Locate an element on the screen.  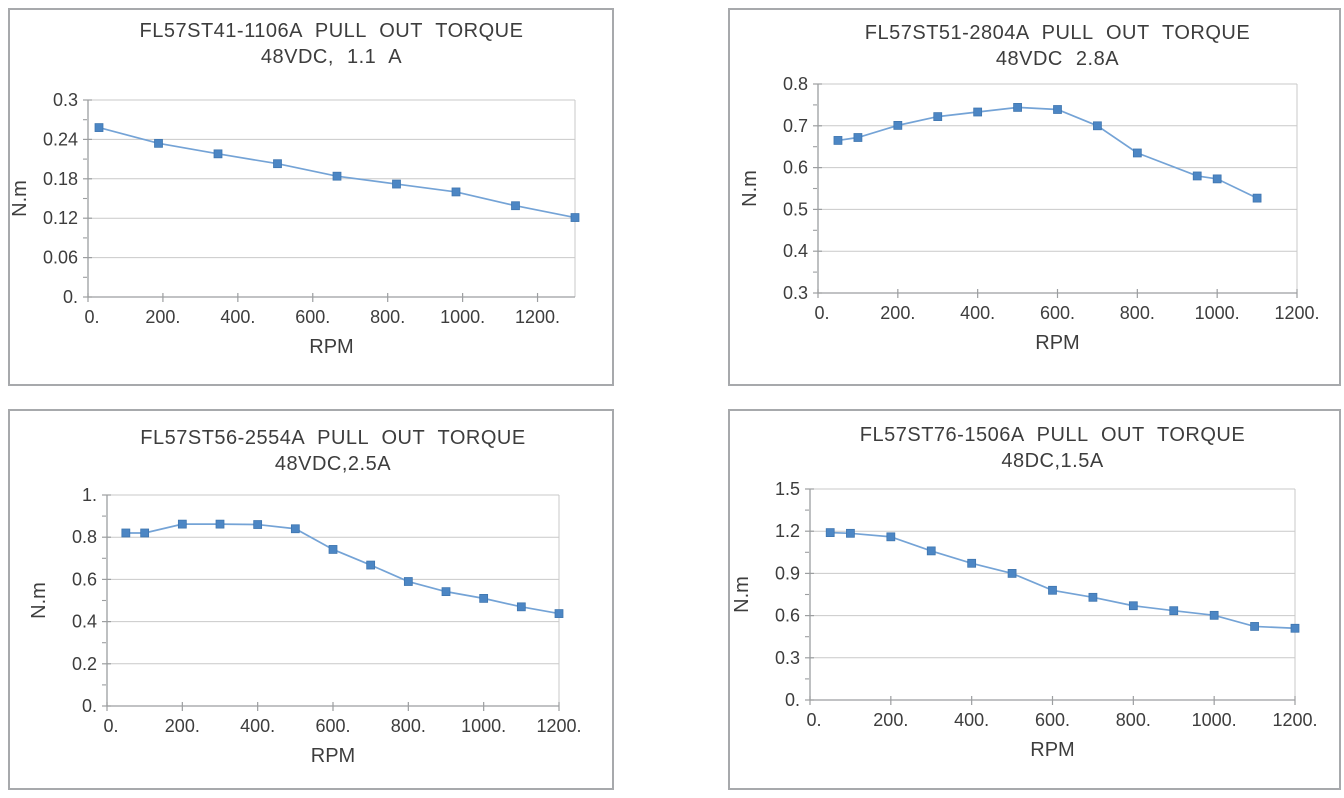
chart-title-line2: 48VDC,2.5A is located at coordinates (333, 464).